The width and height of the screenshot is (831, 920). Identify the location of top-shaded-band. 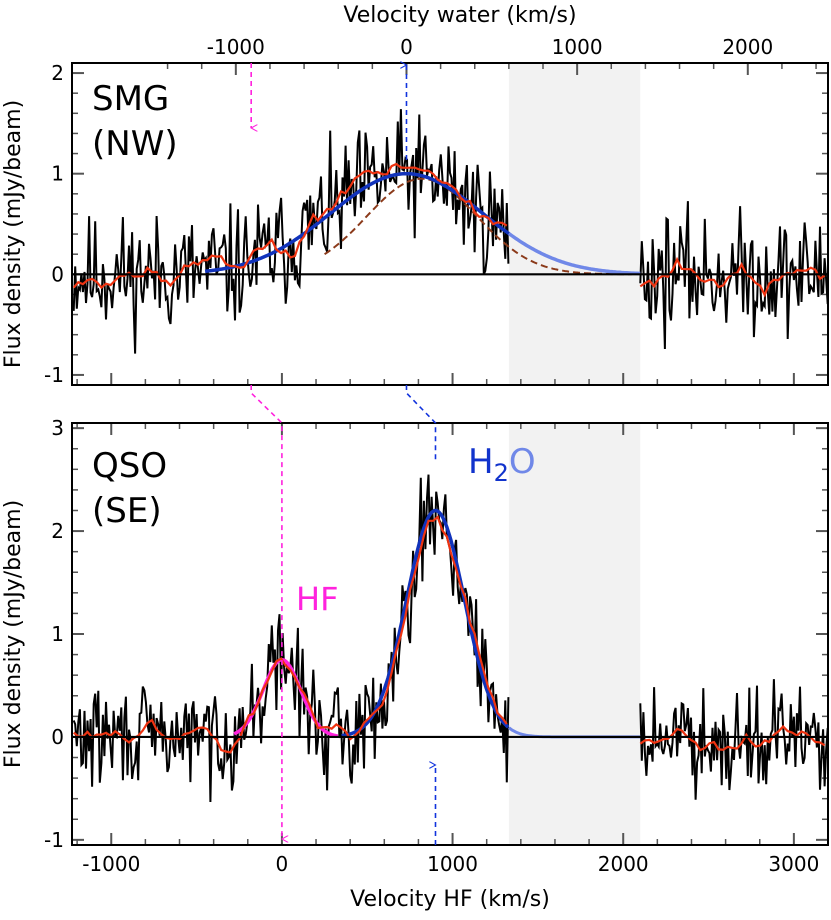
(574, 224).